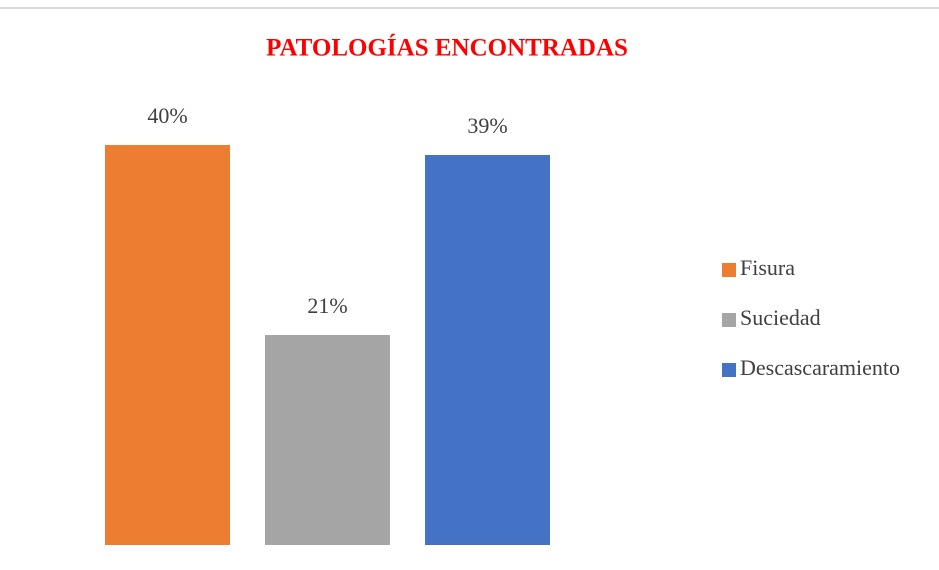 The height and width of the screenshot is (570, 939). Describe the element at coordinates (447, 48) in the screenshot. I see `chart-title: PATOLOGÍAS ENCONTRADAS` at that location.